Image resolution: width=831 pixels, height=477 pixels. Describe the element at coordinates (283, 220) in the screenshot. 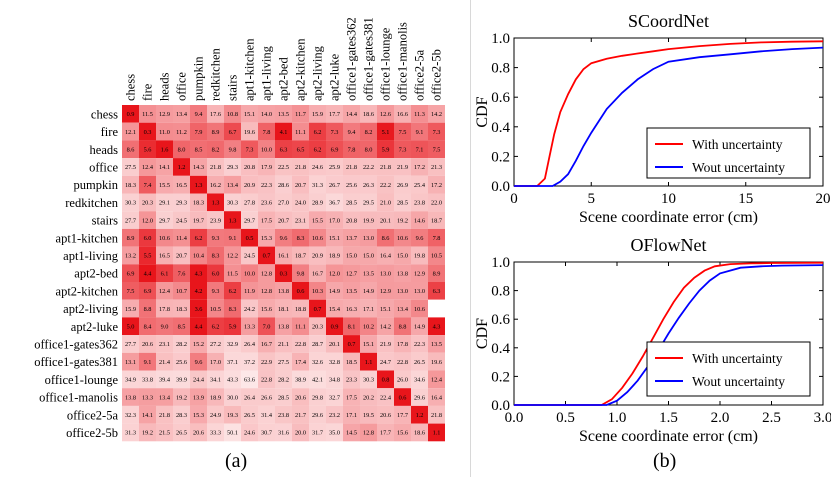

I see `cell-value: 20.7` at that location.